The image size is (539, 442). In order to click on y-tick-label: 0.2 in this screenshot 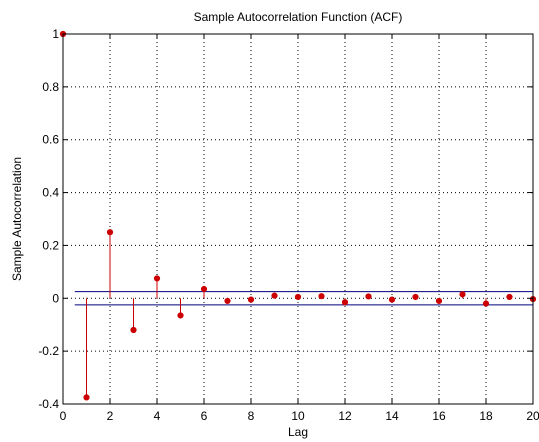, I will do `click(50, 245)`.